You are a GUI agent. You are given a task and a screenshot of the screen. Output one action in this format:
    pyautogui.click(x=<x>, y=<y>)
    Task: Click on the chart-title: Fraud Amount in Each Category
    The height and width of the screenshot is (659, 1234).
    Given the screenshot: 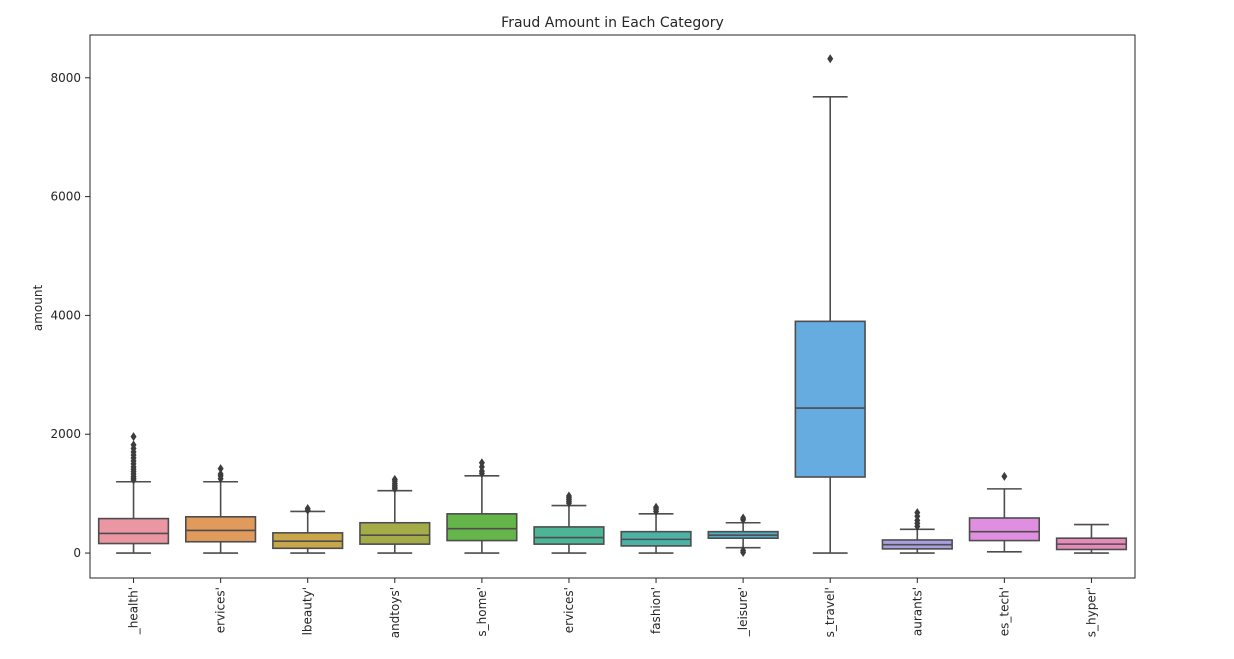 What is the action you would take?
    pyautogui.click(x=612, y=23)
    